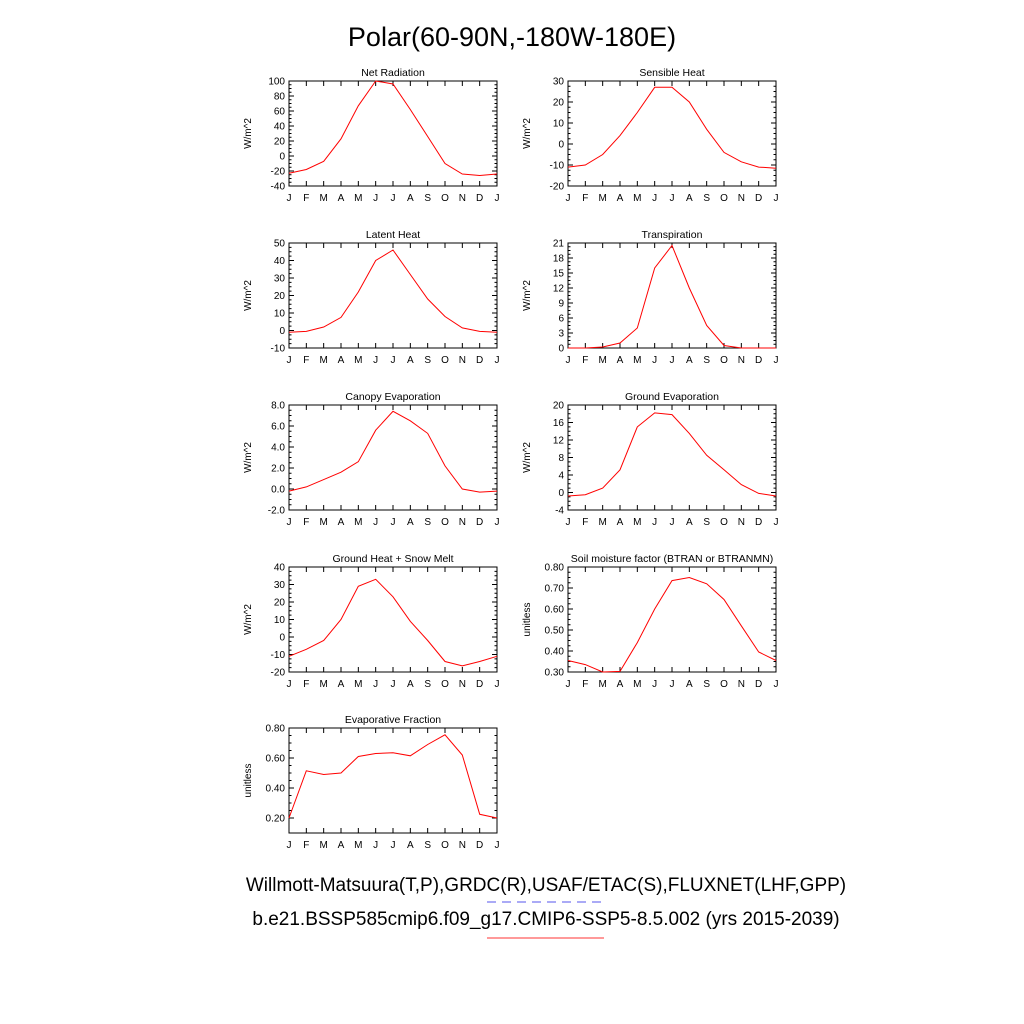 The width and height of the screenshot is (1024, 1024). What do you see at coordinates (280, 244) in the screenshot?
I see `y-tick-label: 50` at bounding box center [280, 244].